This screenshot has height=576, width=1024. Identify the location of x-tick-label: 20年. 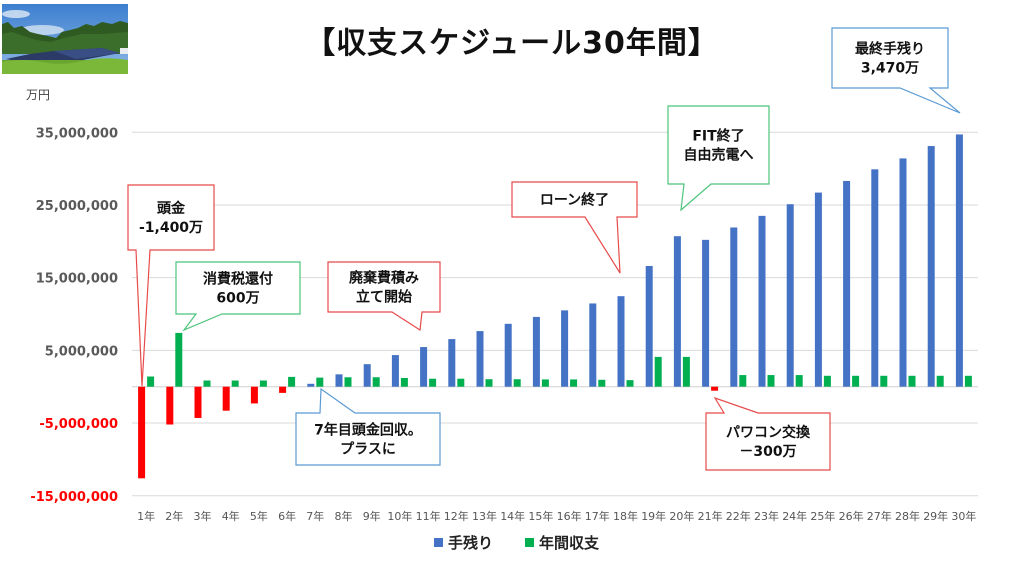
(681, 516).